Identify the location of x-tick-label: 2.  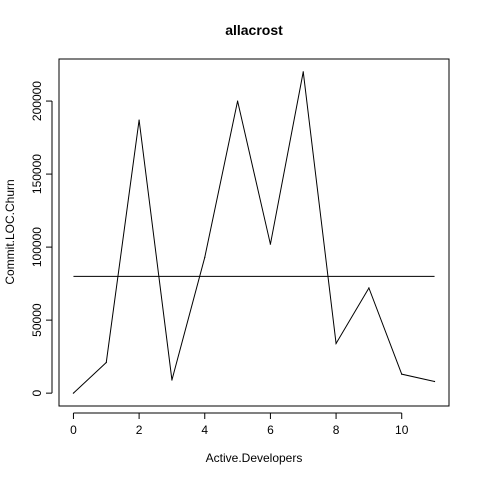
(139, 430).